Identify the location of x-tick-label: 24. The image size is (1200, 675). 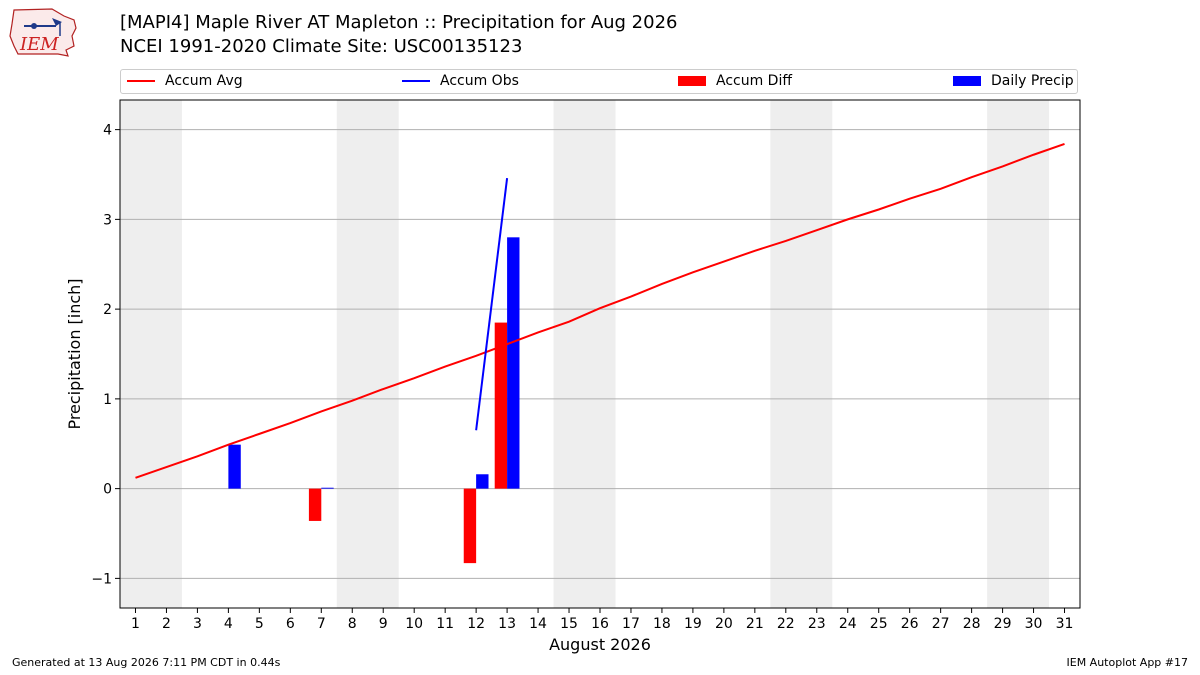
(848, 624).